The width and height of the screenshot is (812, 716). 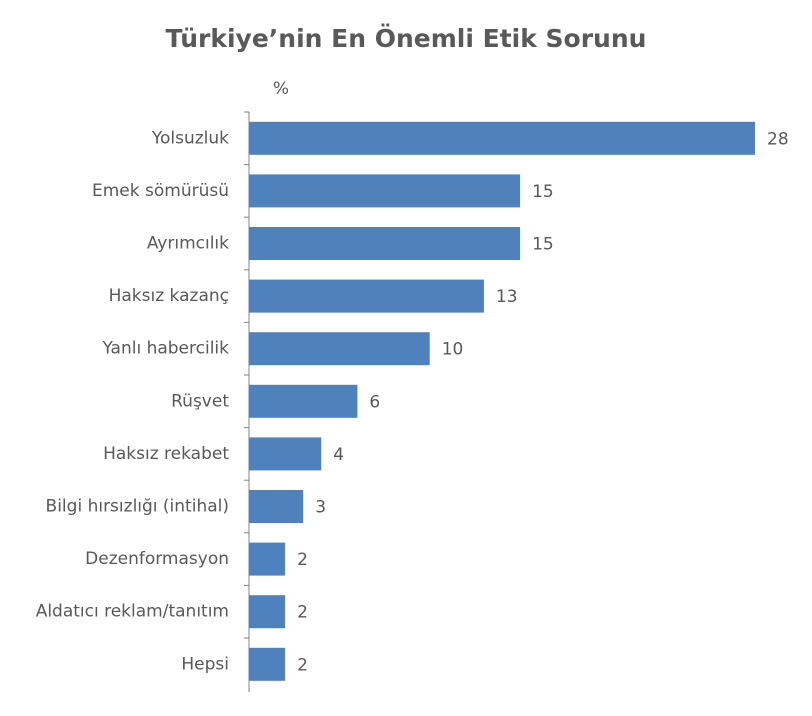 I want to click on category-label: Haksız kazanç, so click(x=169, y=296).